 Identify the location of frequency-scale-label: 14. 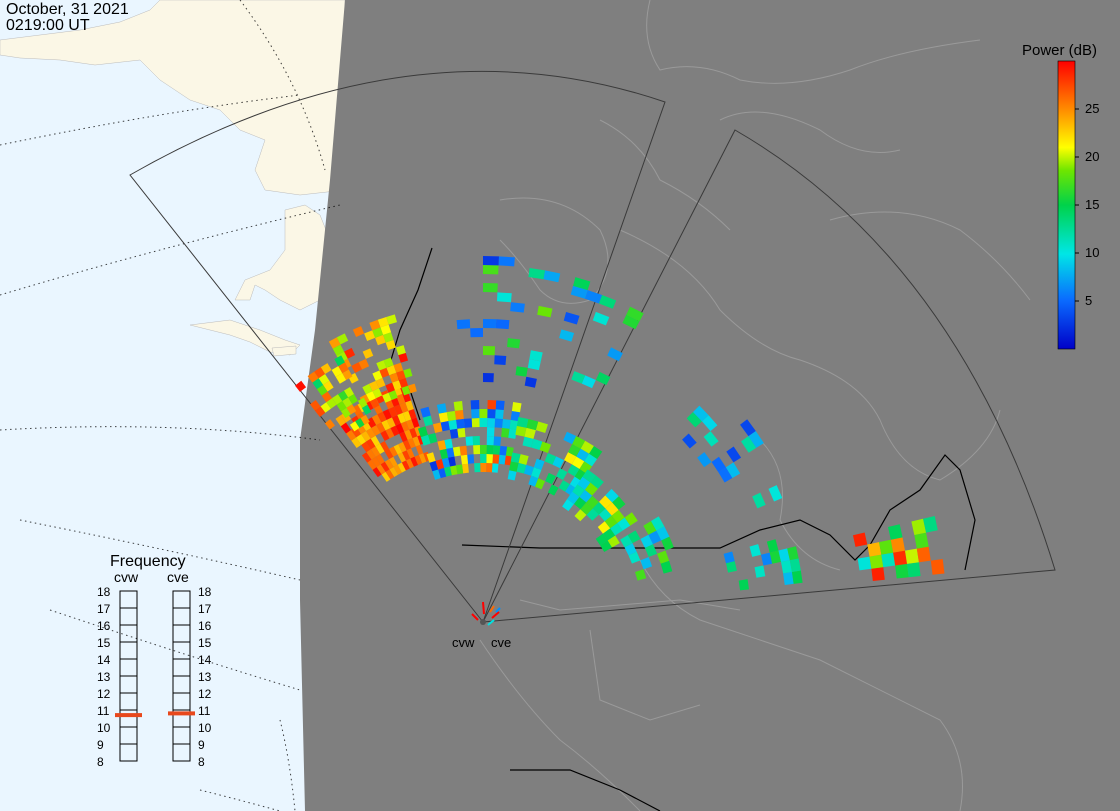
(205, 660).